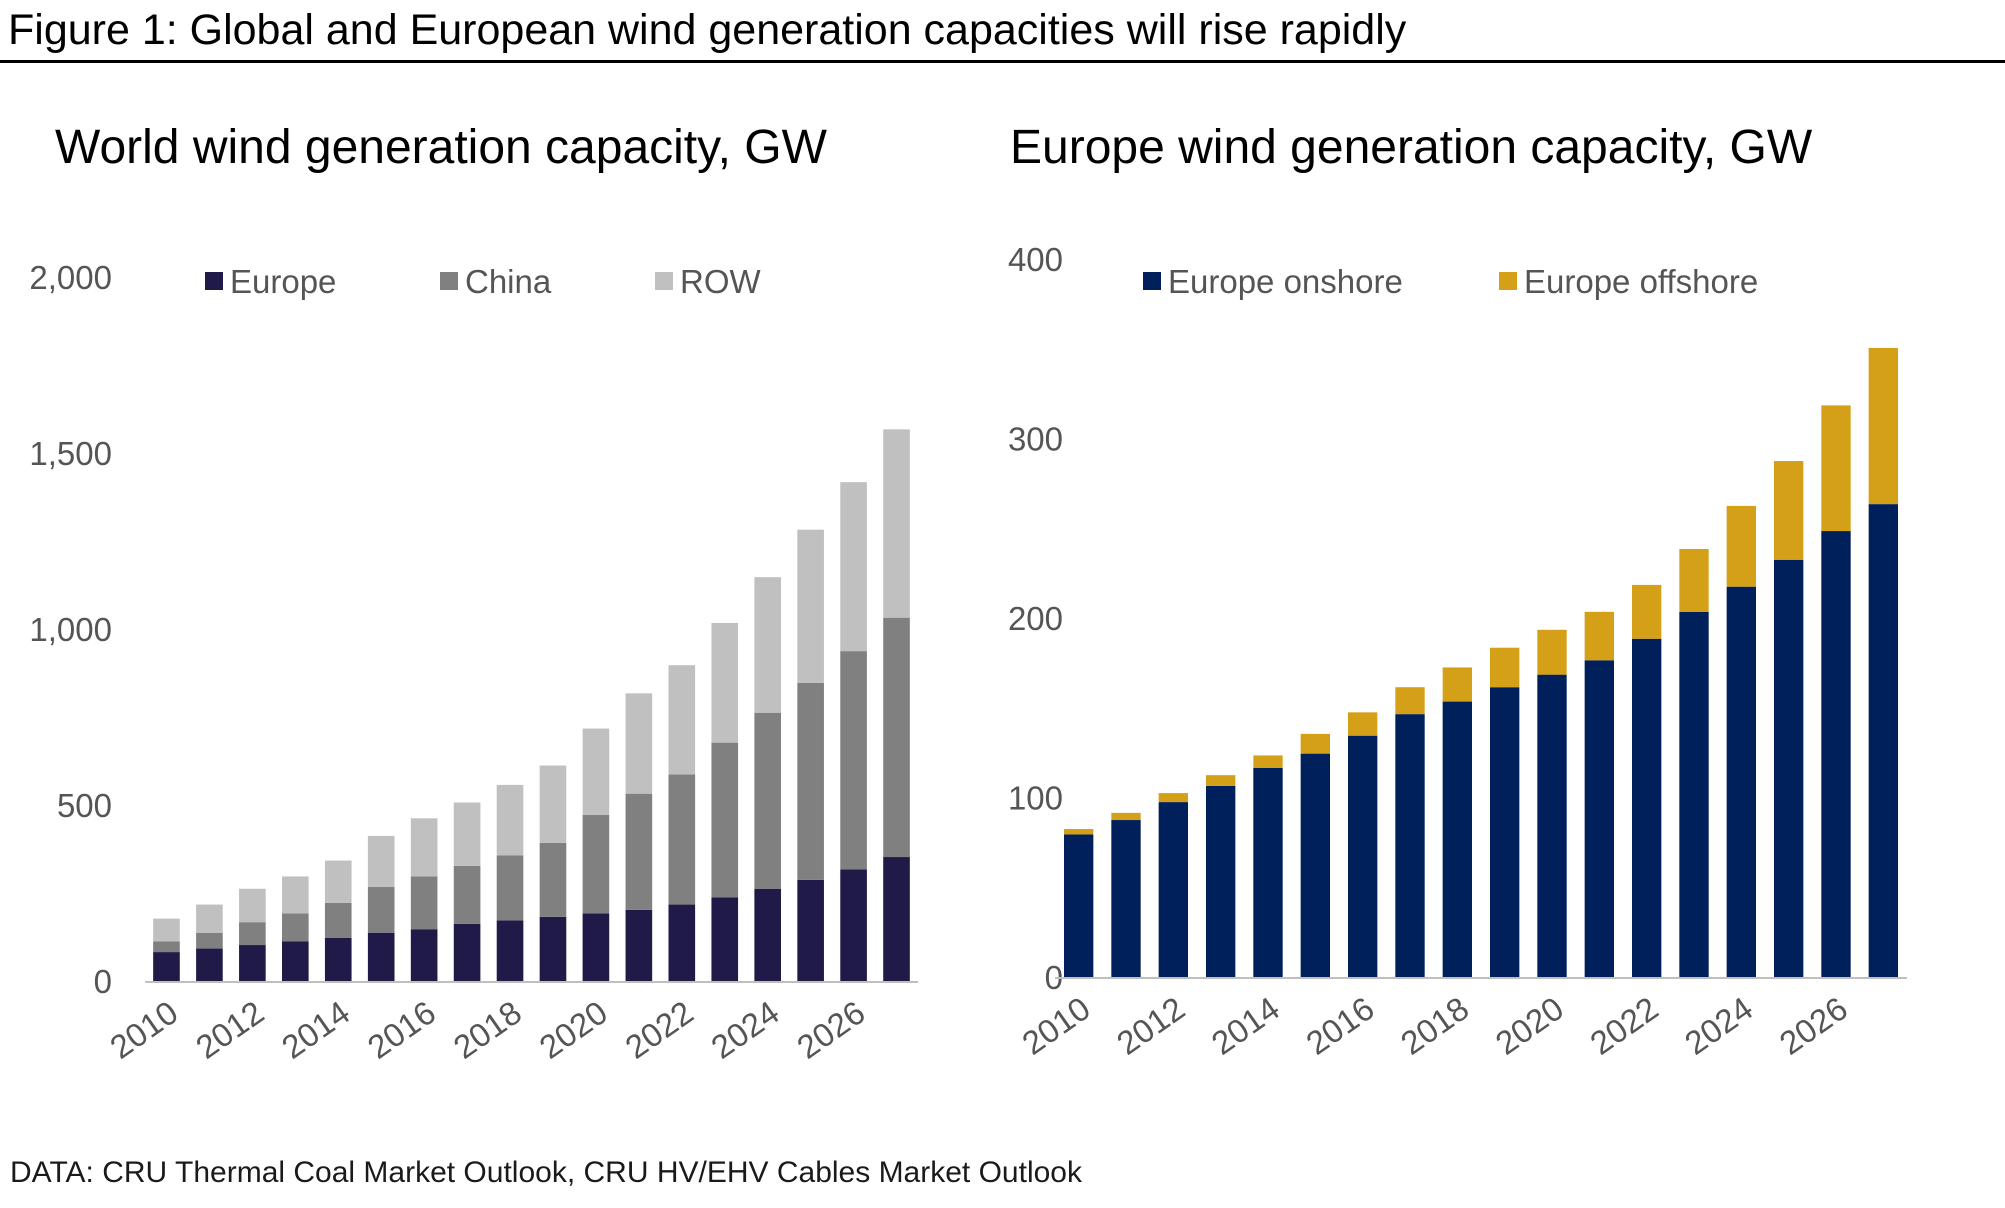  I want to click on world-bar-europe-2017, so click(467, 952).